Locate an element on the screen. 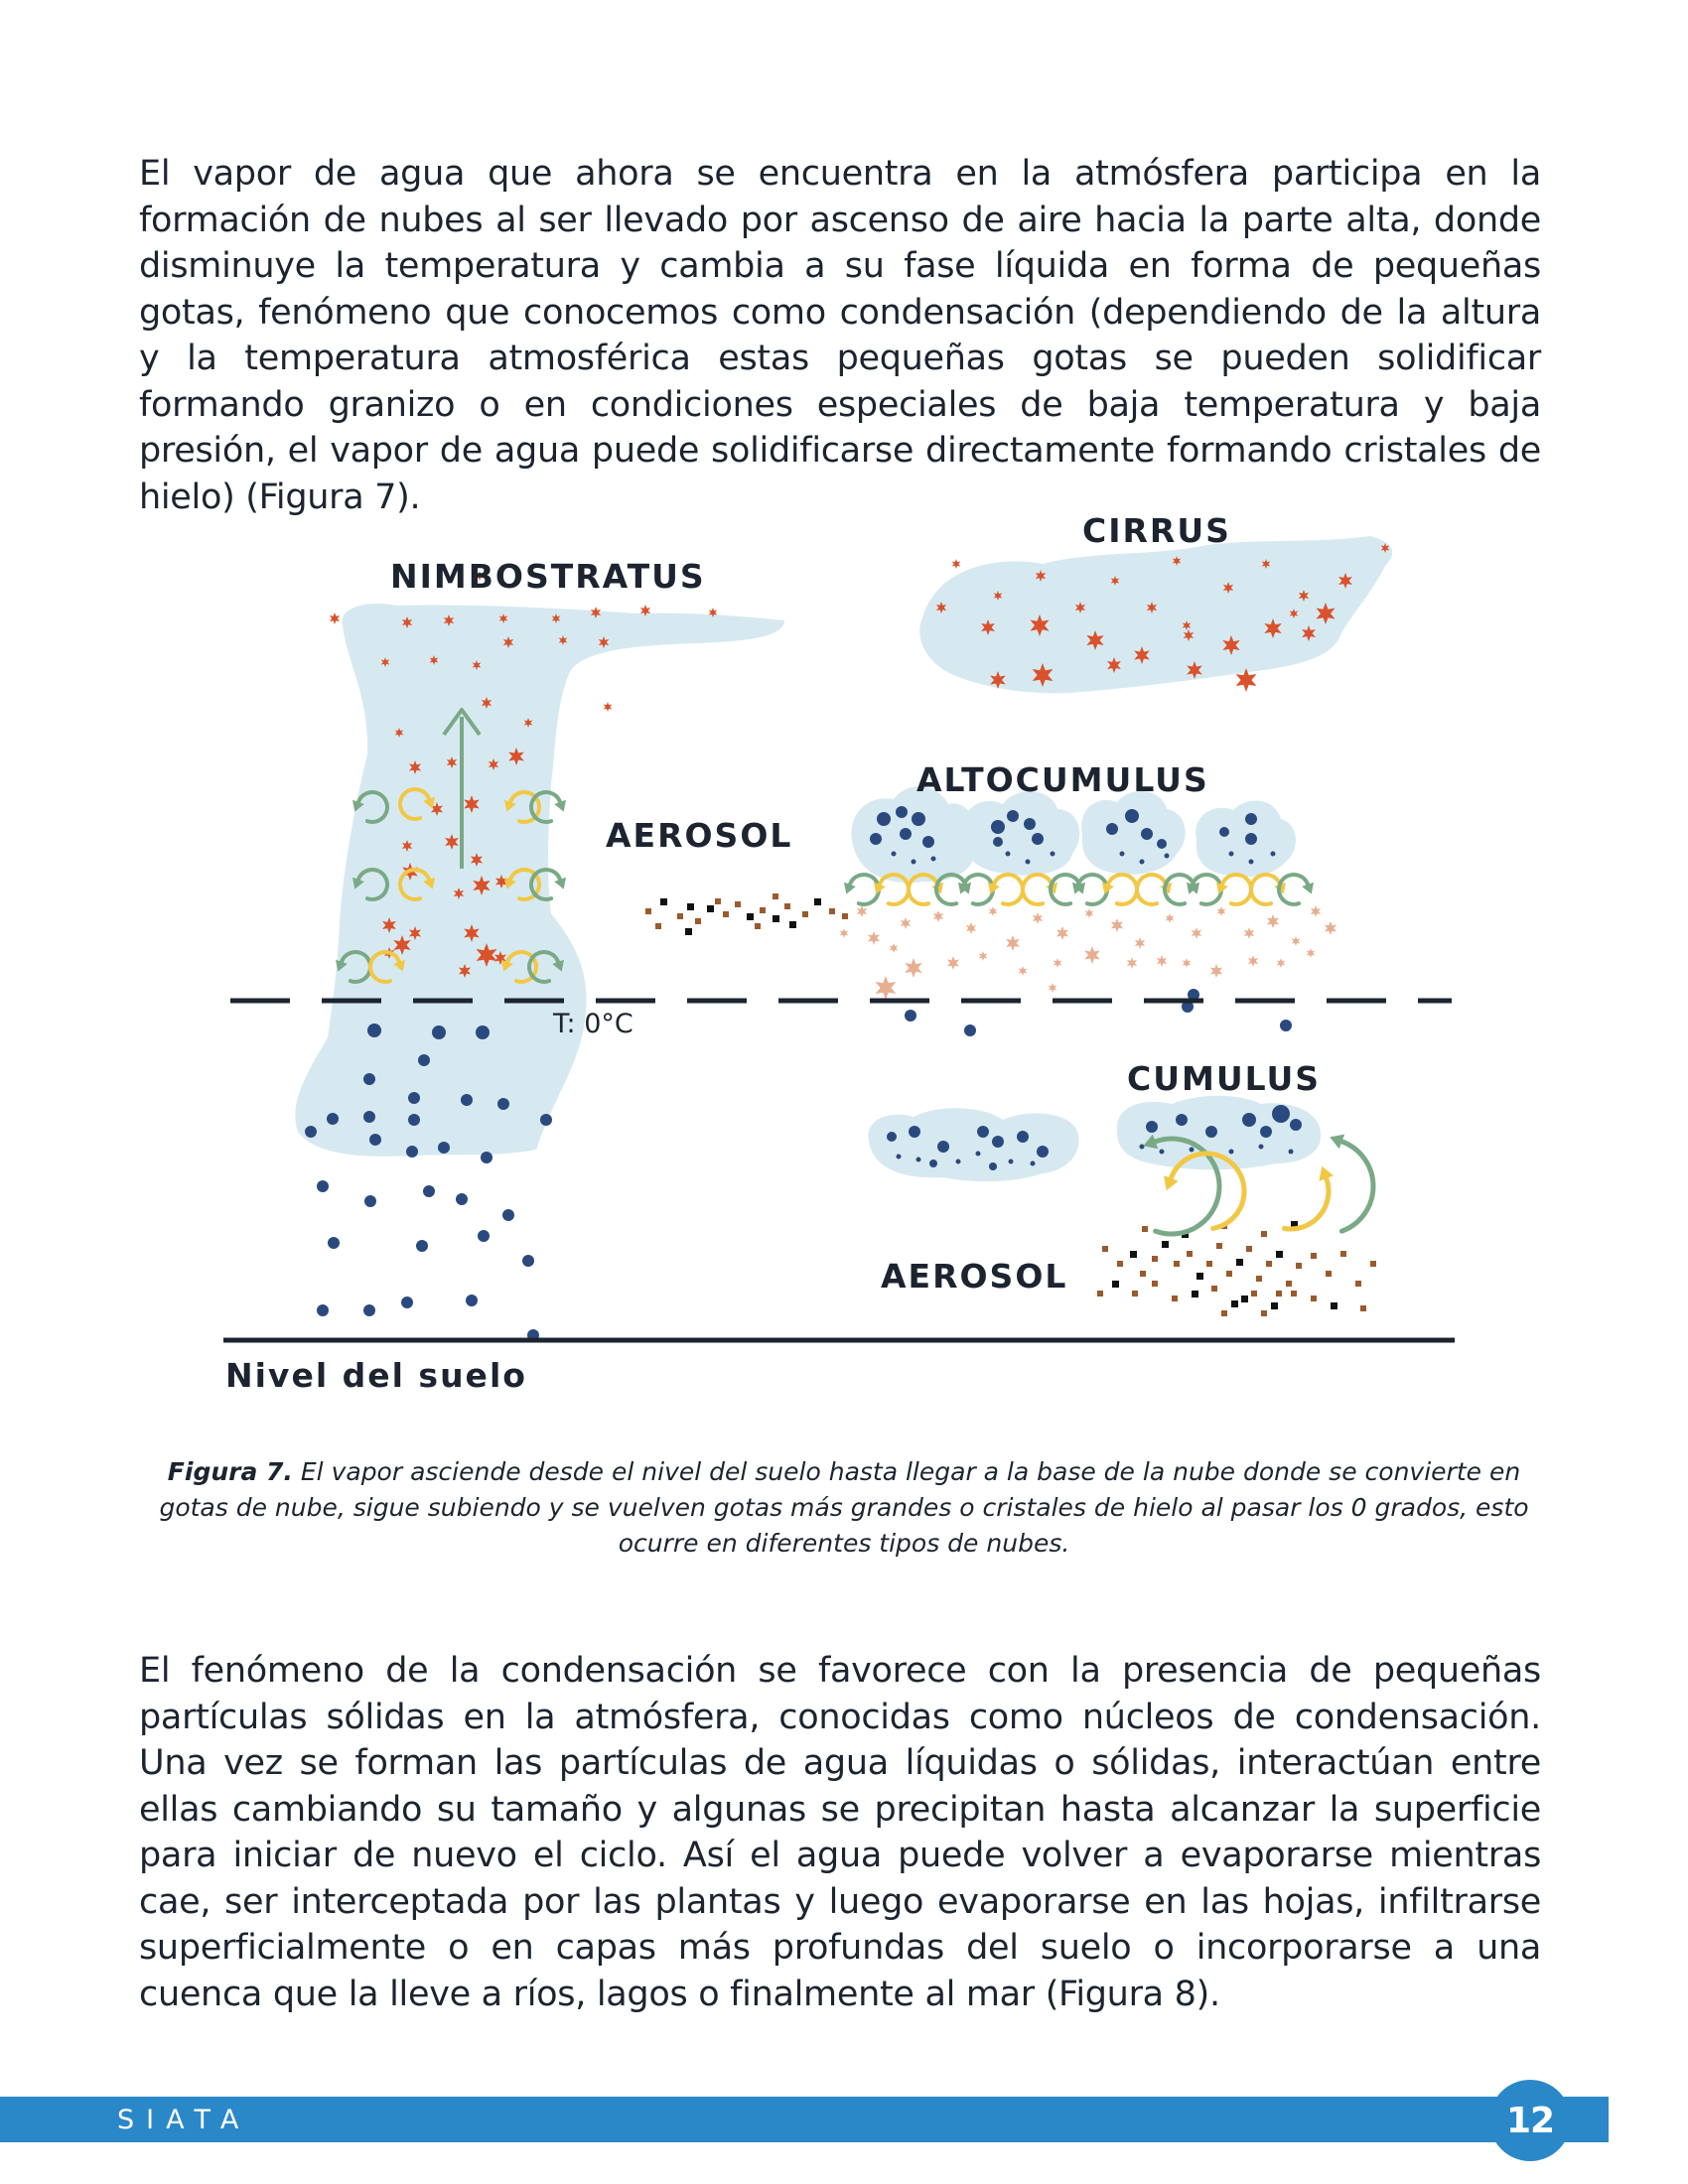  label-aerosol-bottom: AEROSOL is located at coordinates (974, 1276).